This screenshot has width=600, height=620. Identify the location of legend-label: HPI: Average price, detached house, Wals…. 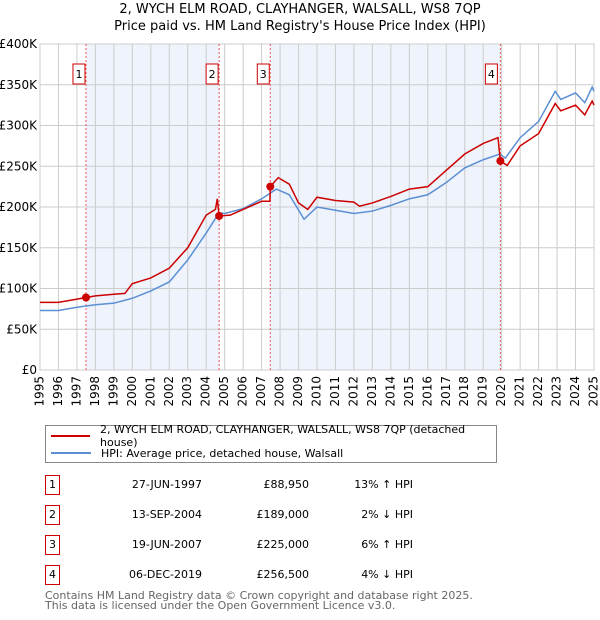
(222, 453).